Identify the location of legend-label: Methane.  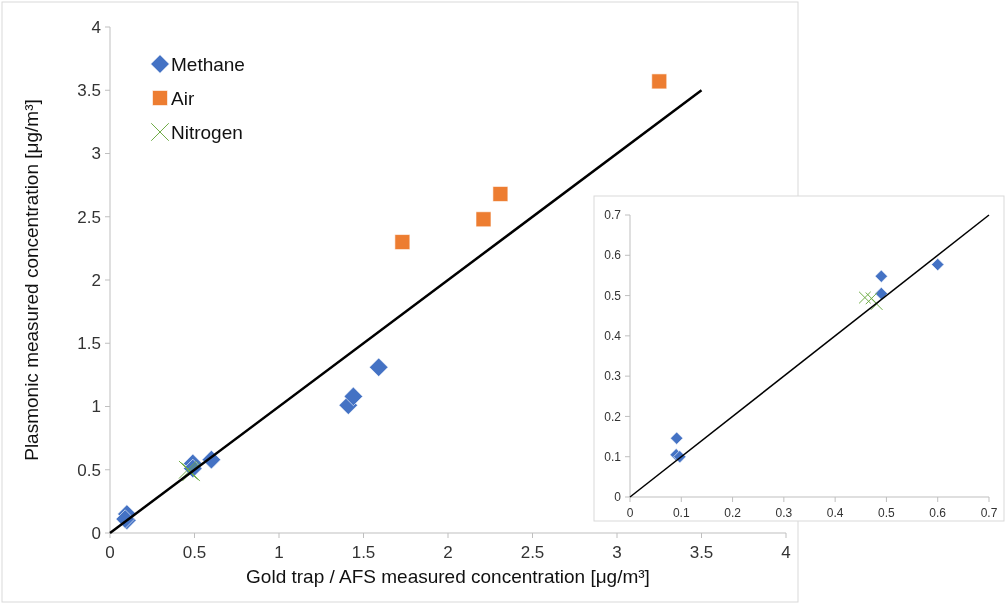
(208, 64).